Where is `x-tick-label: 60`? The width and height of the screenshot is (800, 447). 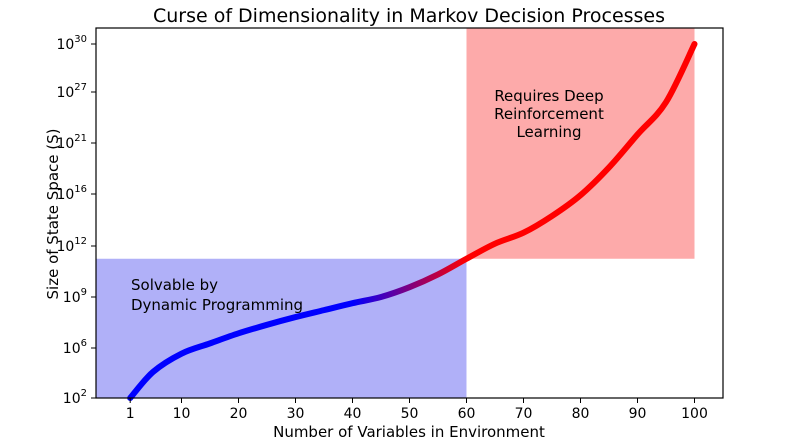 x-tick-label: 60 is located at coordinates (467, 414).